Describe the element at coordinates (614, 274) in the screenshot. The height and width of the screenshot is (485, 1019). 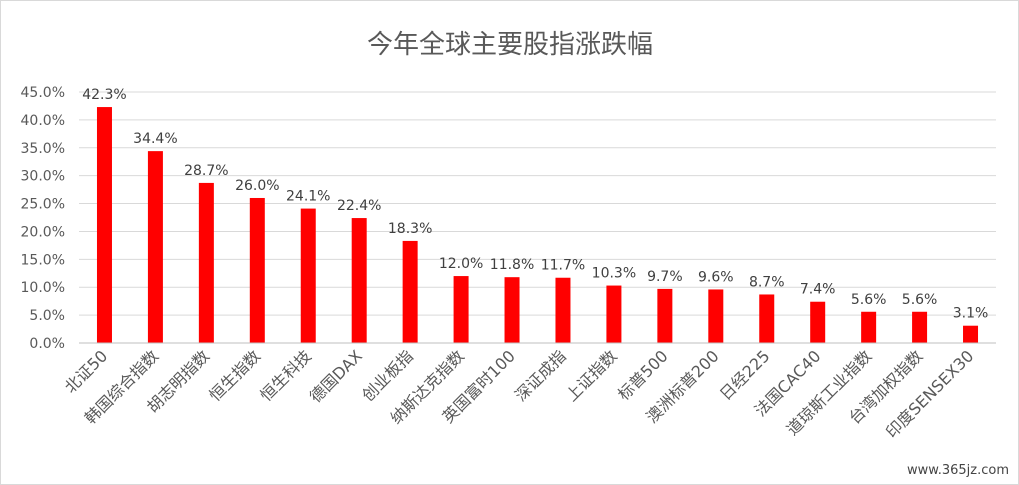
I see `data-label: 10.3%` at that location.